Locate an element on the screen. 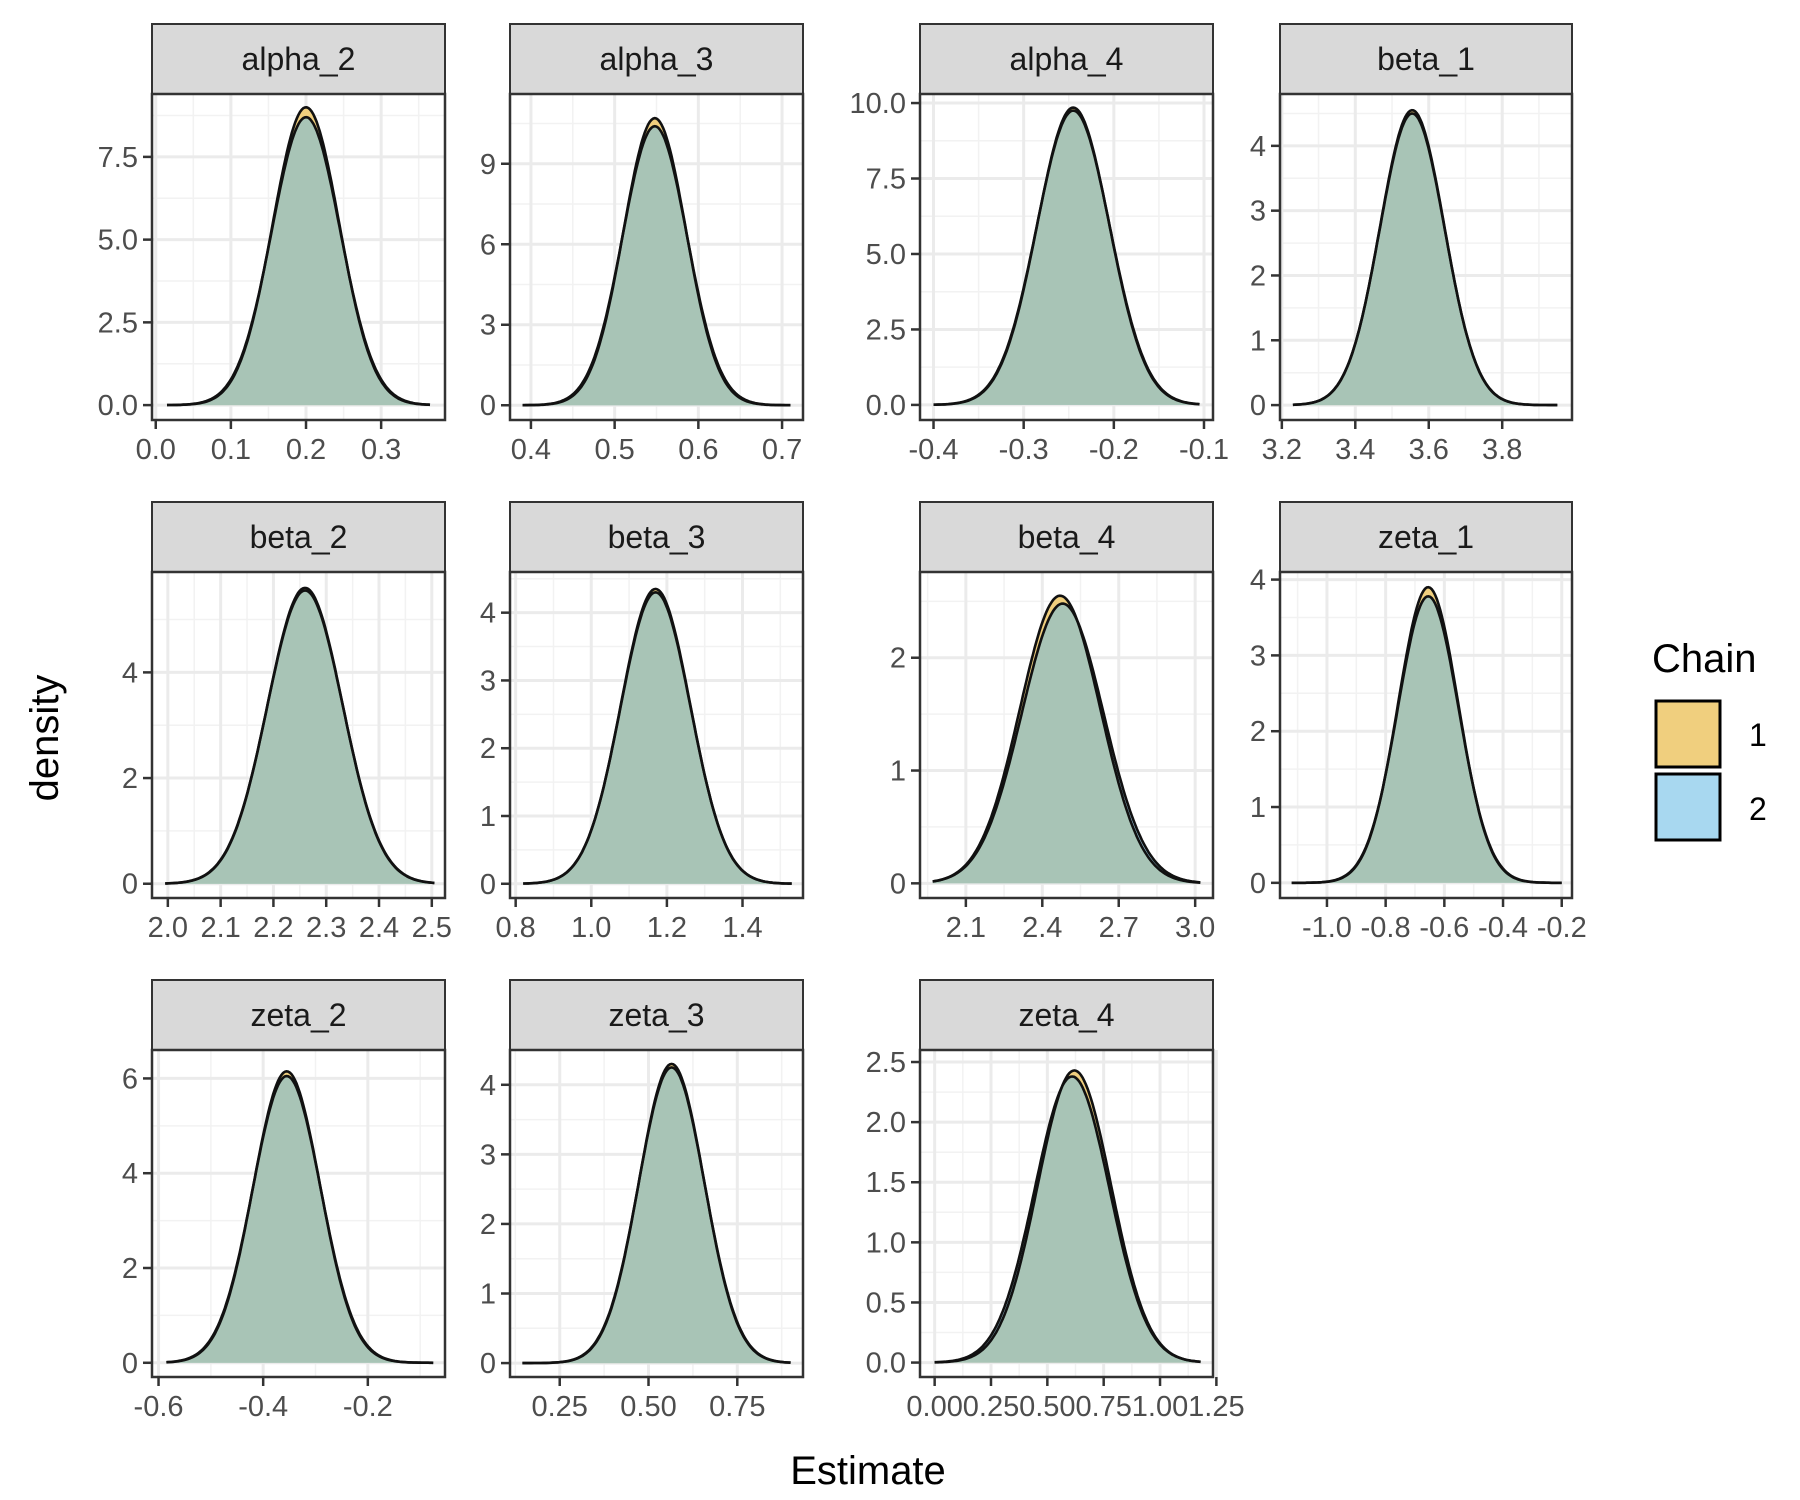 Image resolution: width=1800 pixels, height=1500 pixels. y-axis-title: density is located at coordinates (45, 738).